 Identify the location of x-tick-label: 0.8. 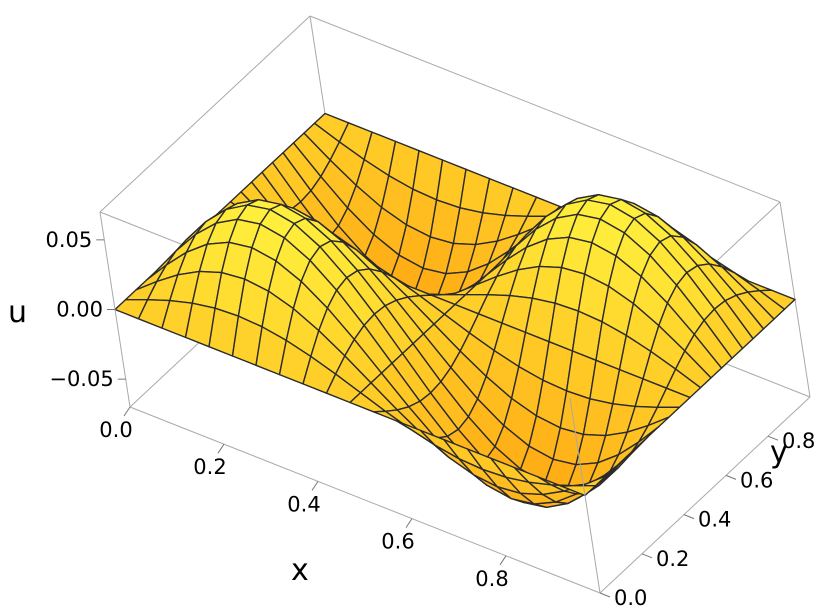
(491, 579).